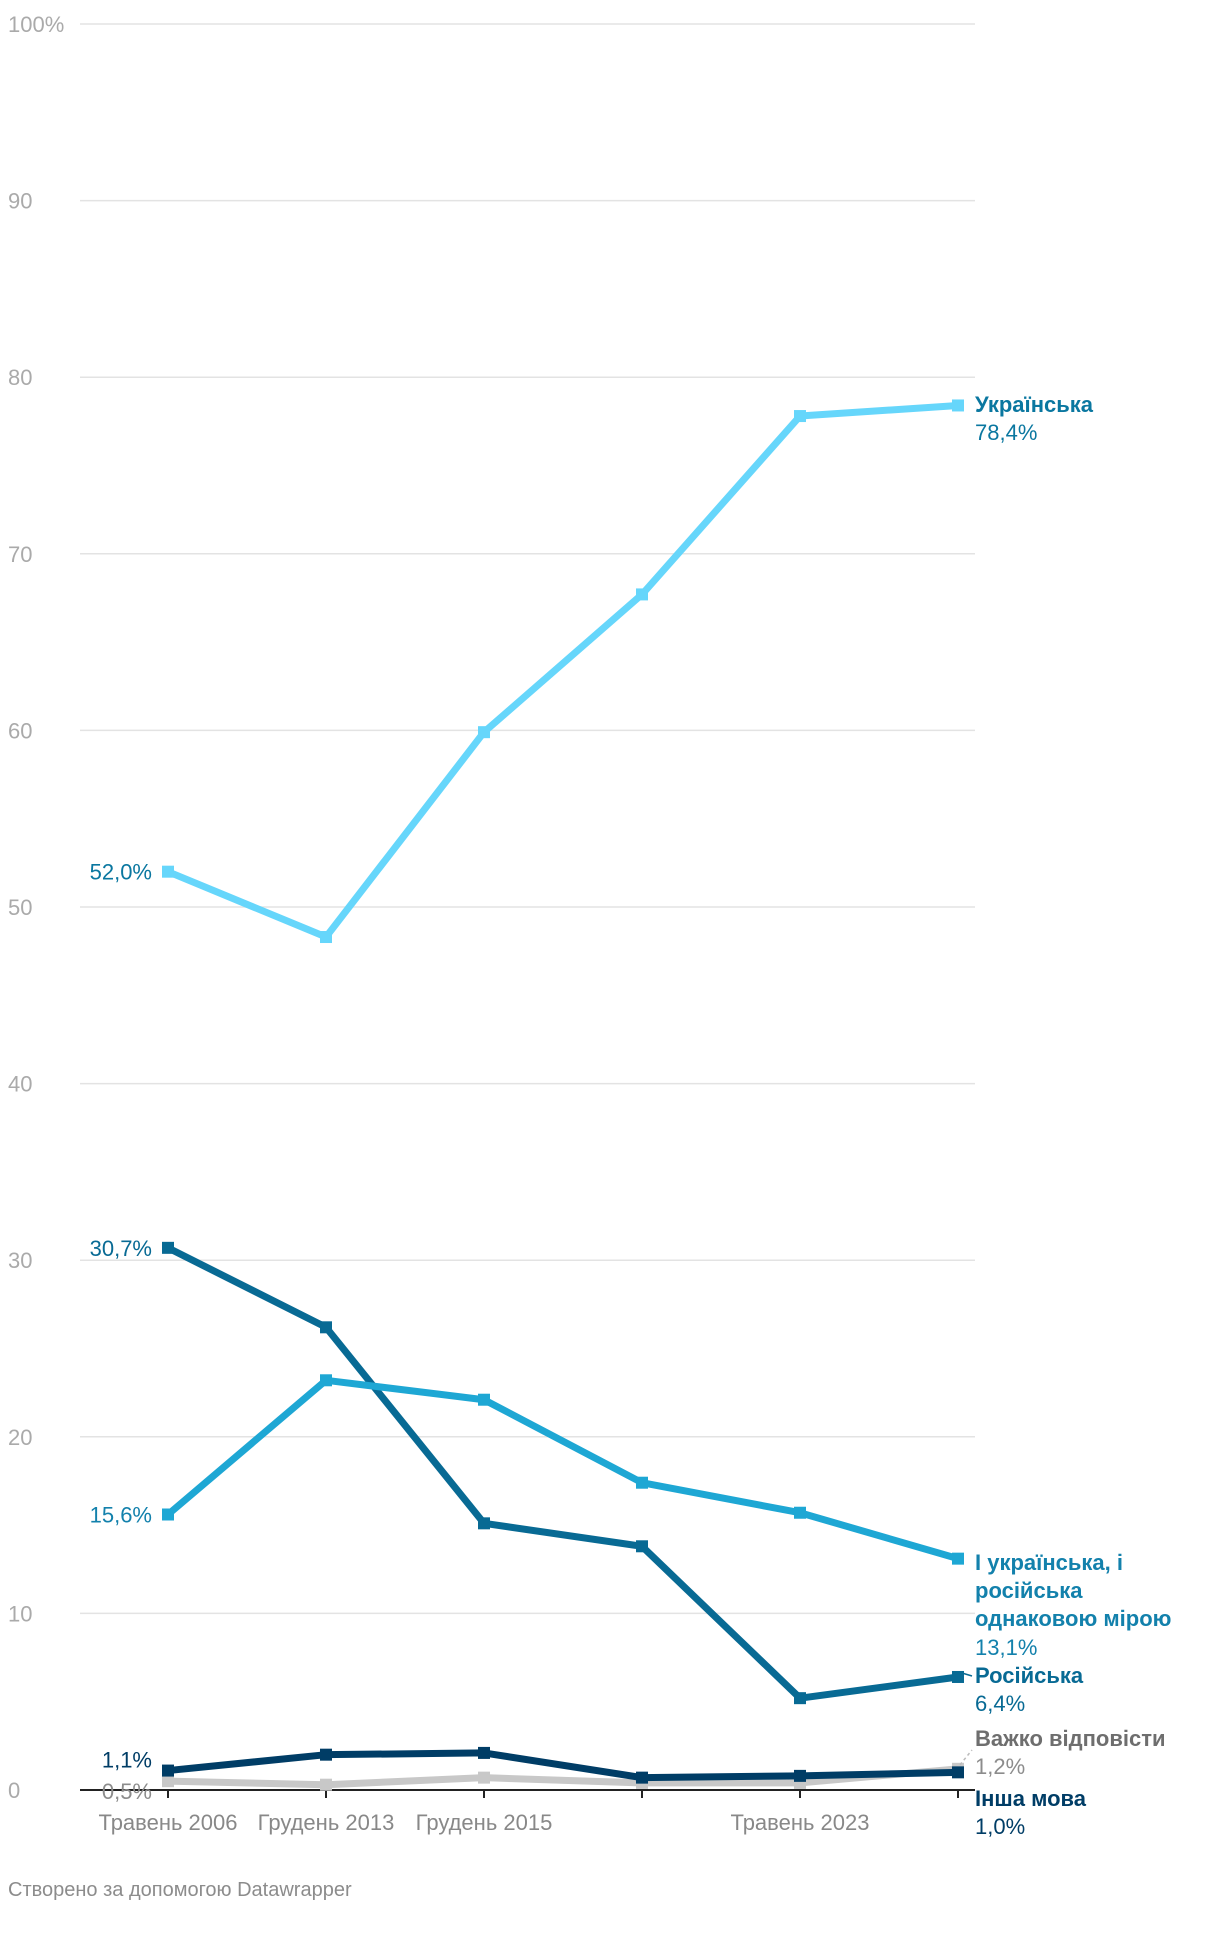 The image size is (1220, 1950). I want to click on credit-text: Створено за допомогою Datawrapper, so click(180, 1890).